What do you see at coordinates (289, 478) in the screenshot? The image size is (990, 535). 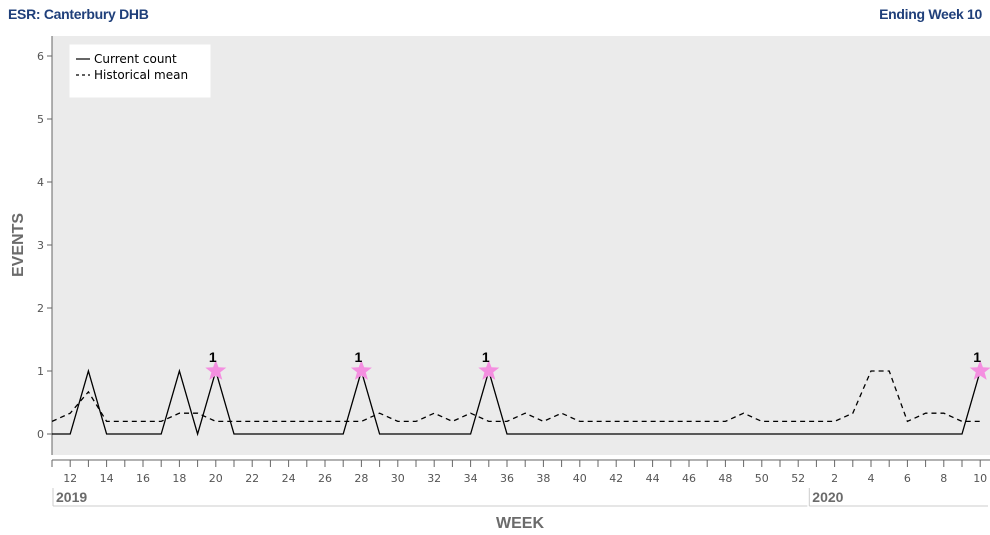 I see `x-tick-label: 24` at bounding box center [289, 478].